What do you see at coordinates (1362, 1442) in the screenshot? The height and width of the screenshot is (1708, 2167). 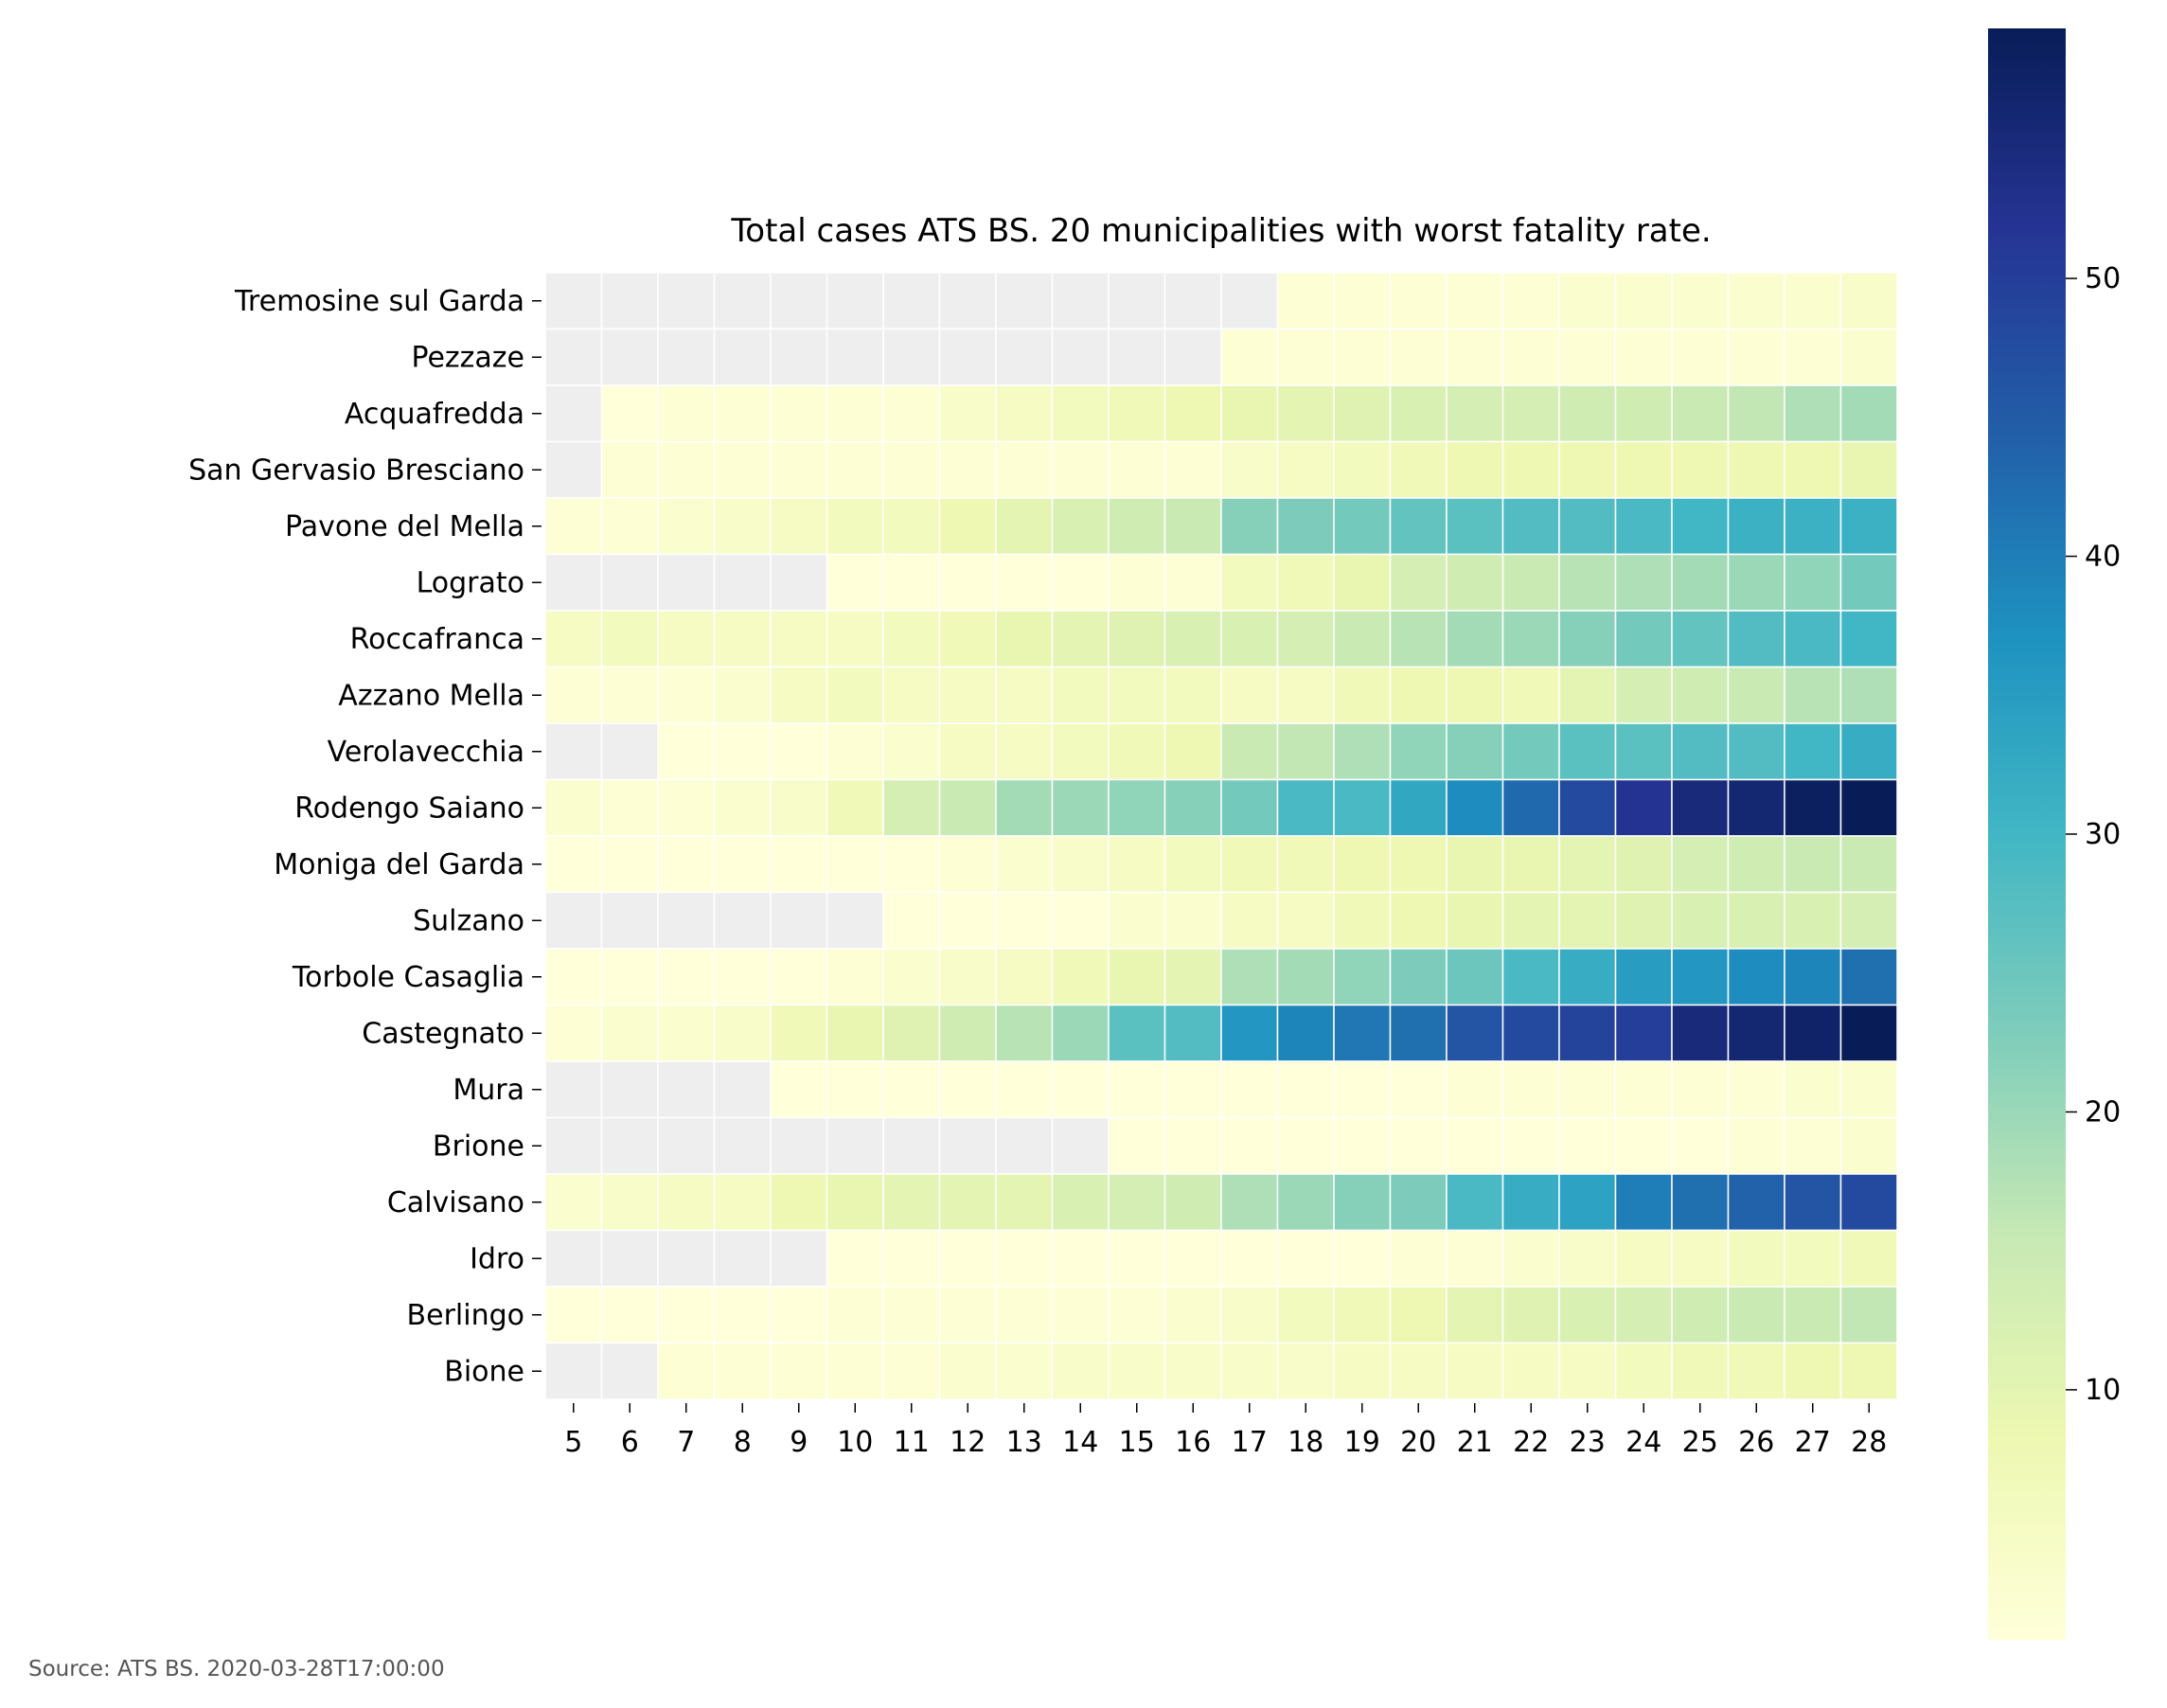 I see `x-tick-label: 19` at bounding box center [1362, 1442].